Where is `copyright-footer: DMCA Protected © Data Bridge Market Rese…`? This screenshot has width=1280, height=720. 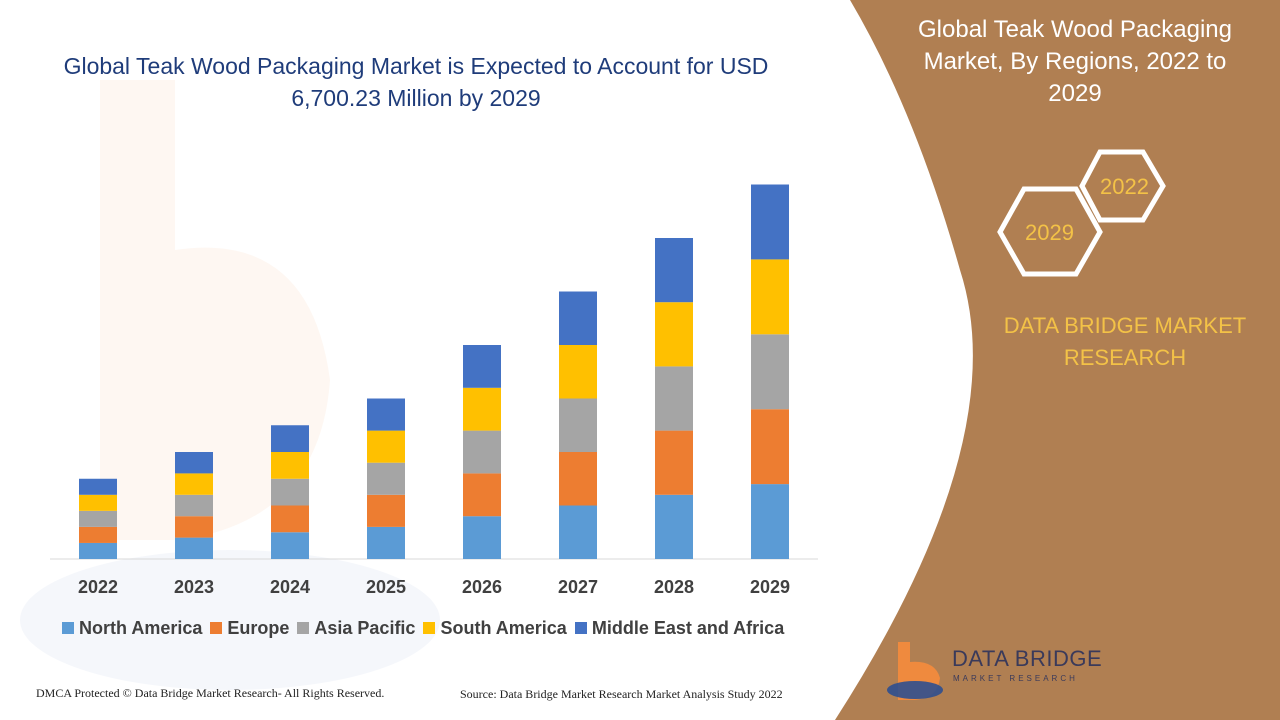 copyright-footer: DMCA Protected © Data Bridge Market Rese… is located at coordinates (210, 693).